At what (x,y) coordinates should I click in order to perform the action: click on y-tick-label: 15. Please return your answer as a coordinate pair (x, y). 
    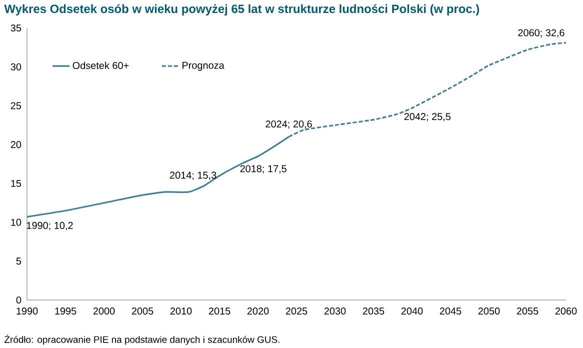
    Looking at the image, I should click on (16, 183).